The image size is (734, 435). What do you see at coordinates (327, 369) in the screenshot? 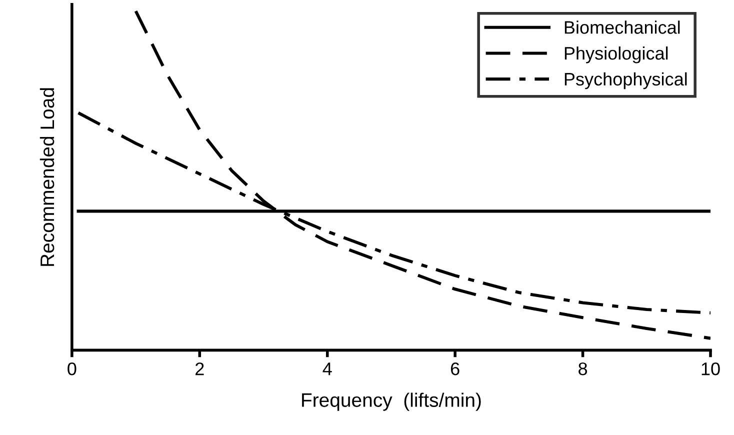
I see `x-tick-label: 4` at bounding box center [327, 369].